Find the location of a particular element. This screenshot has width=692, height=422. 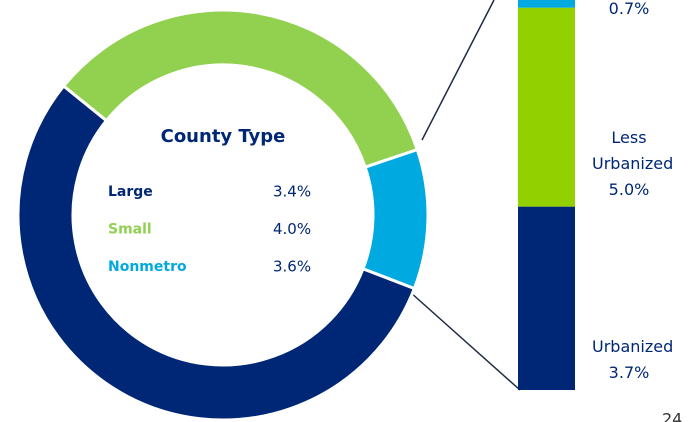

row-label: Nonmetro is located at coordinates (147, 267).